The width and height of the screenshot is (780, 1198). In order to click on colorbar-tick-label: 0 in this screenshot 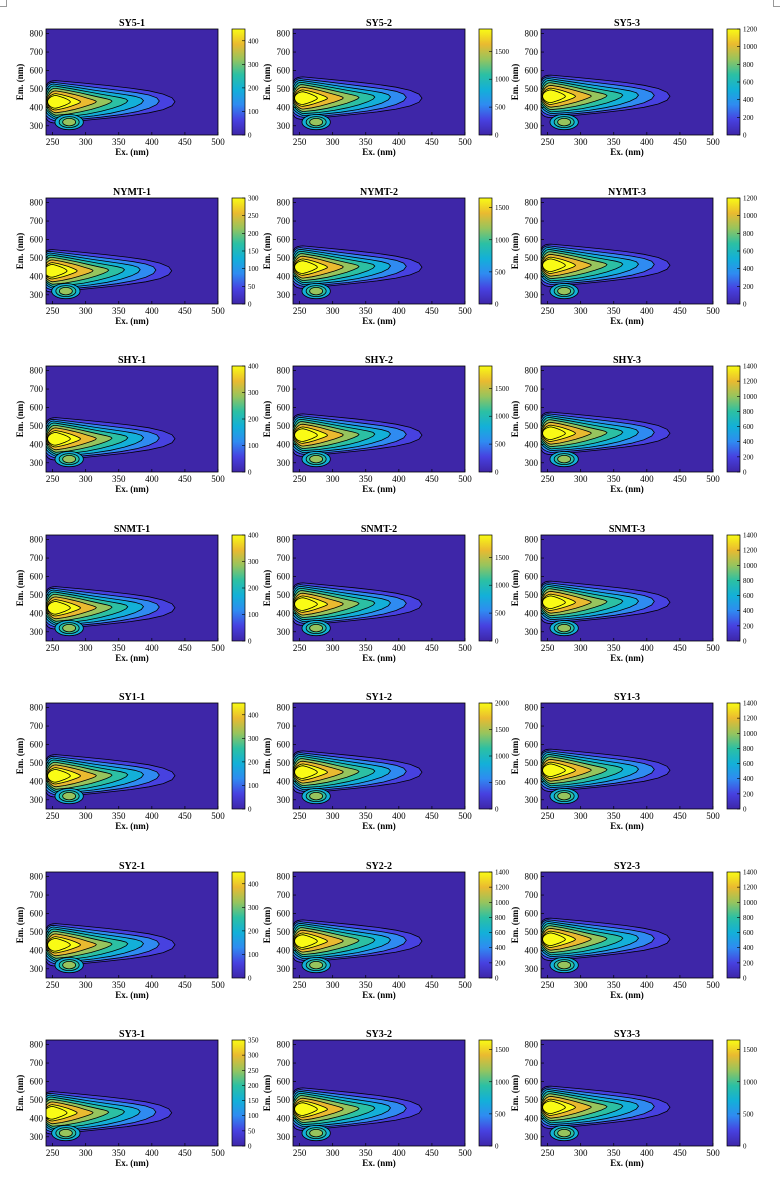, I will do `click(250, 979)`.